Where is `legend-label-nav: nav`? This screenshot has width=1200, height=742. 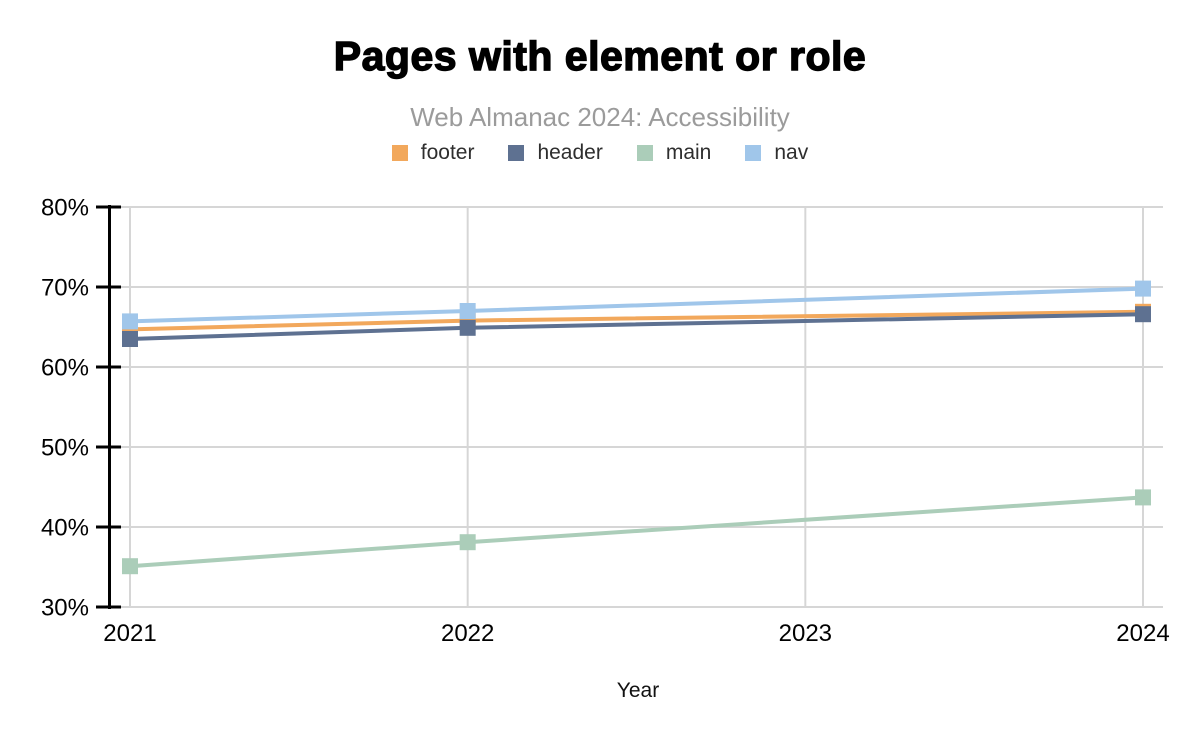 legend-label-nav: nav is located at coordinates (791, 152).